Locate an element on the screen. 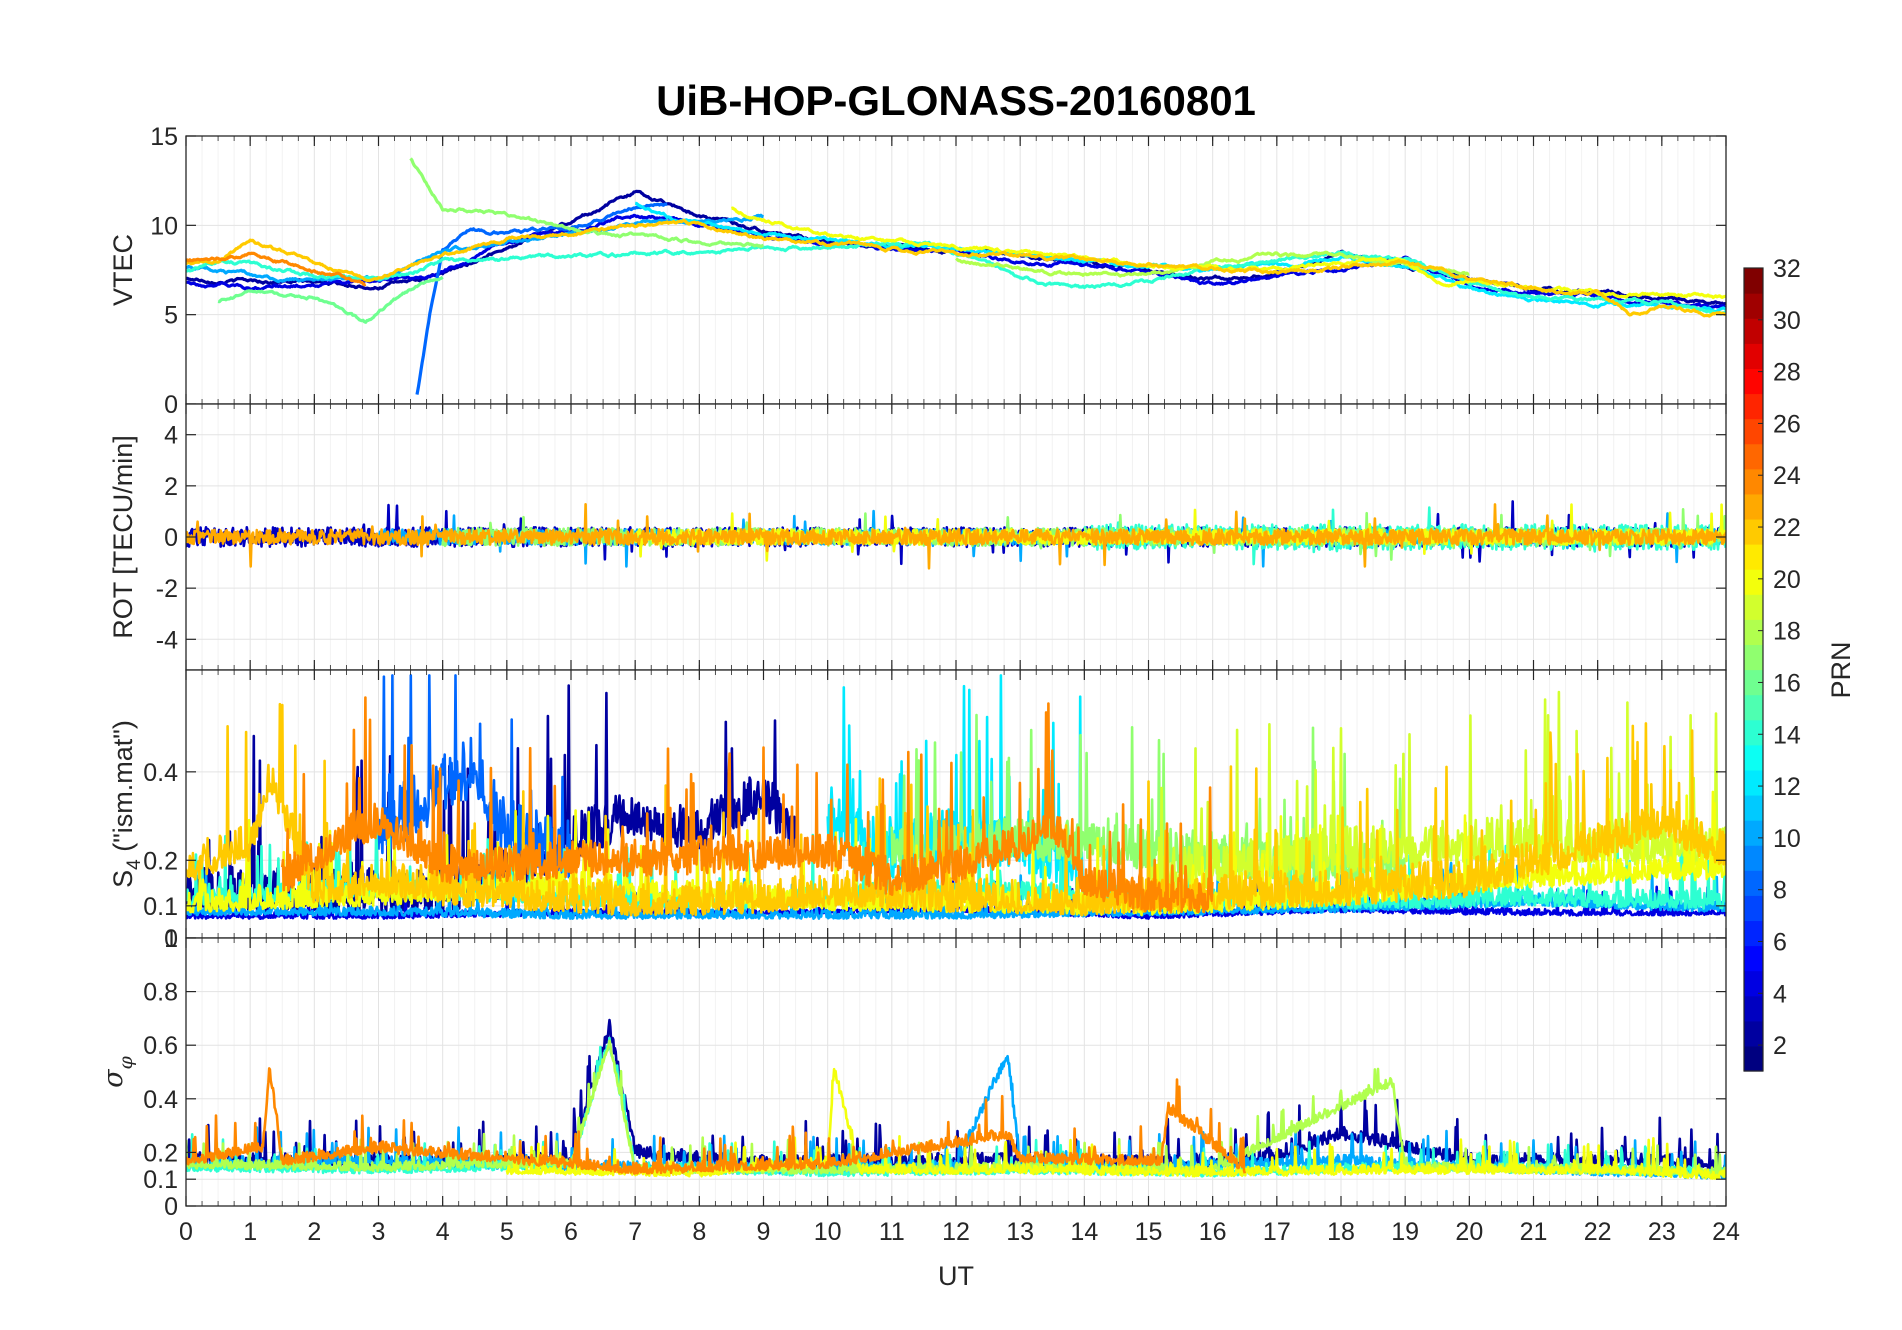  x-tick-label: 8 is located at coordinates (699, 1232).